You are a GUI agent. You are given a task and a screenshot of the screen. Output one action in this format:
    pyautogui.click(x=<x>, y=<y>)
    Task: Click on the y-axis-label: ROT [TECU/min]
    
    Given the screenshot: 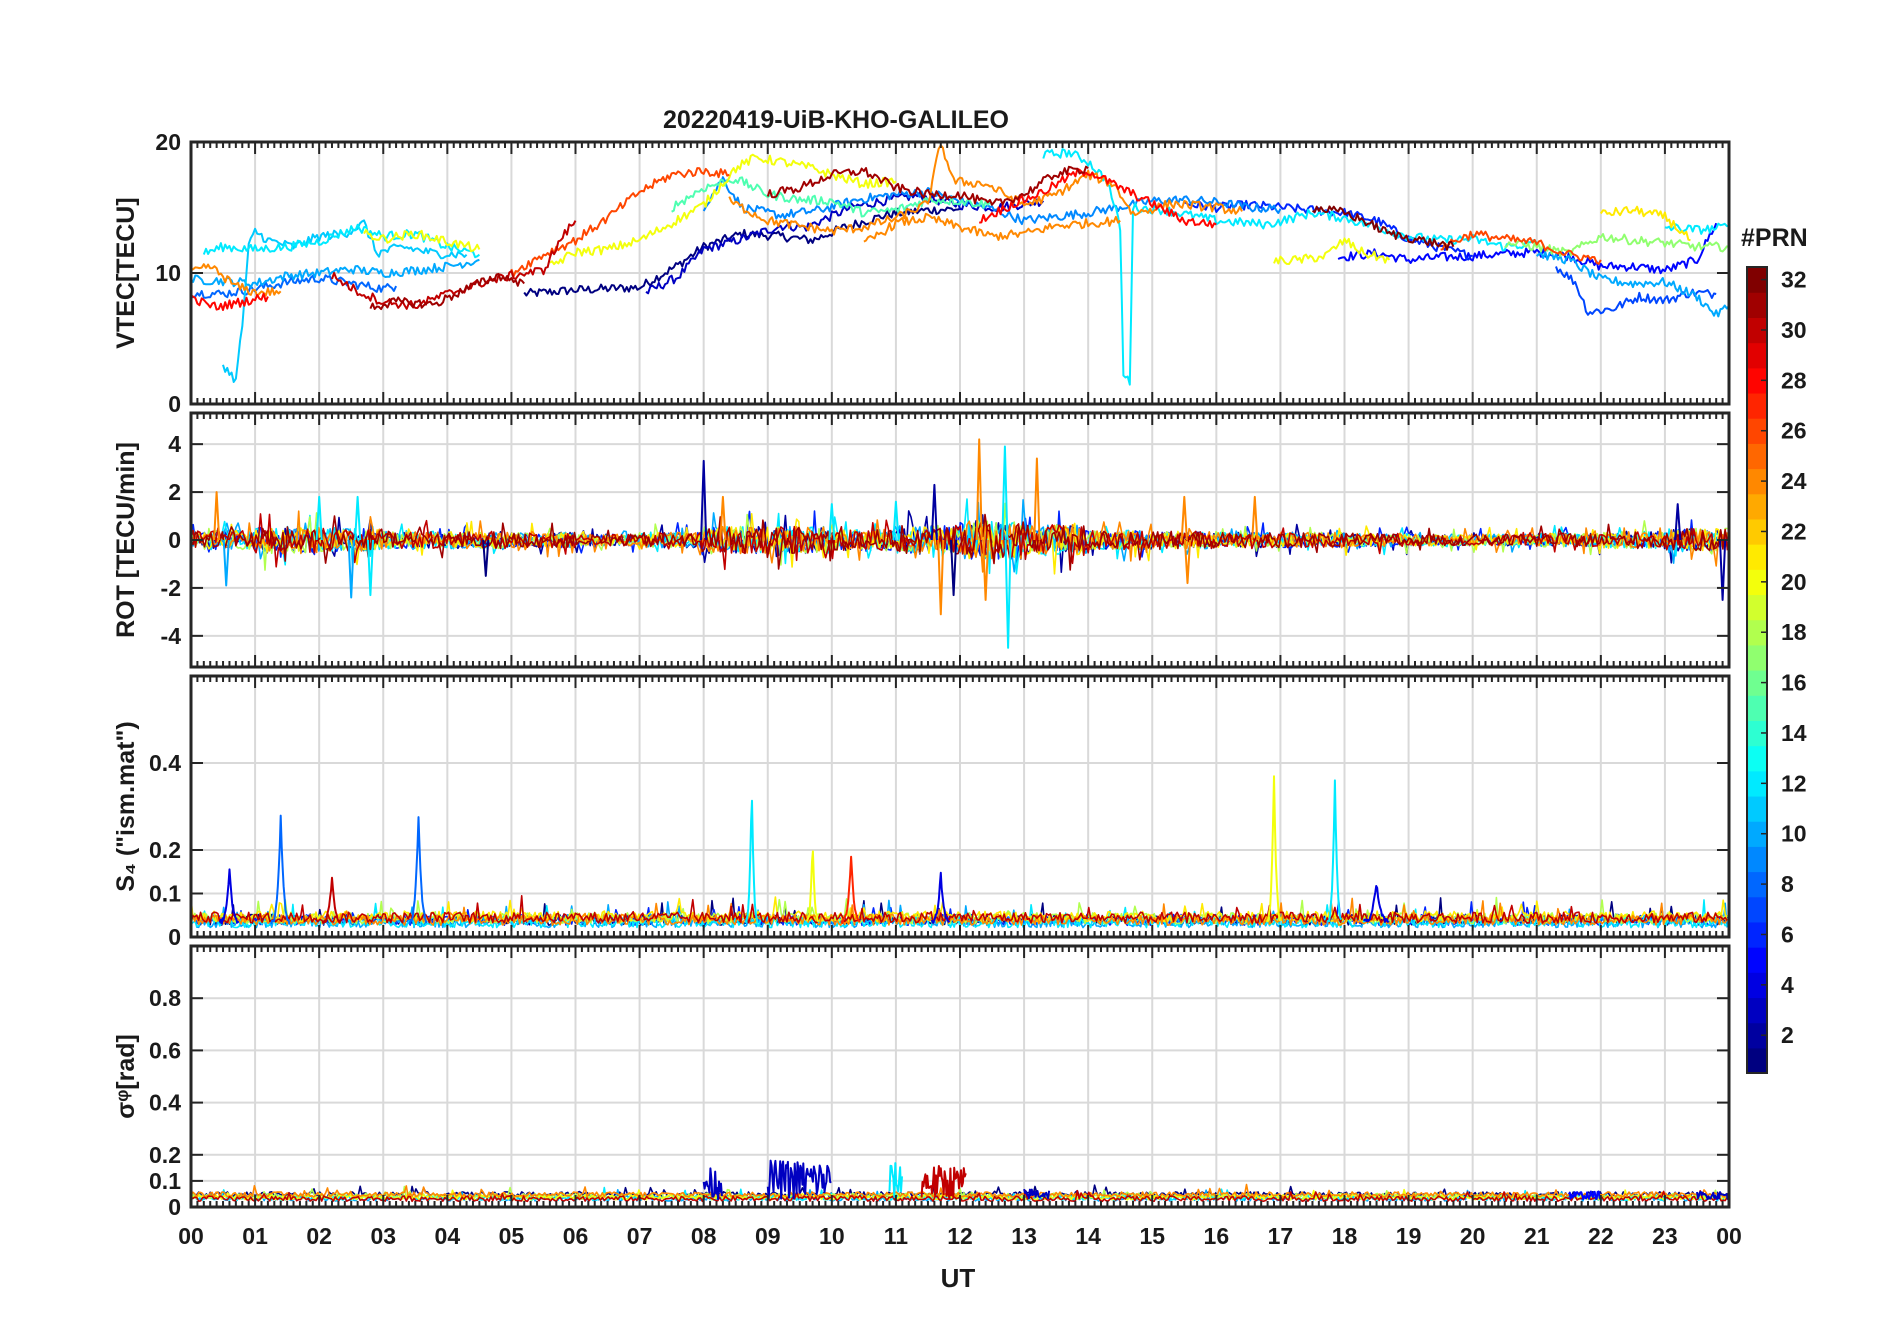 What is the action you would take?
    pyautogui.click(x=126, y=540)
    